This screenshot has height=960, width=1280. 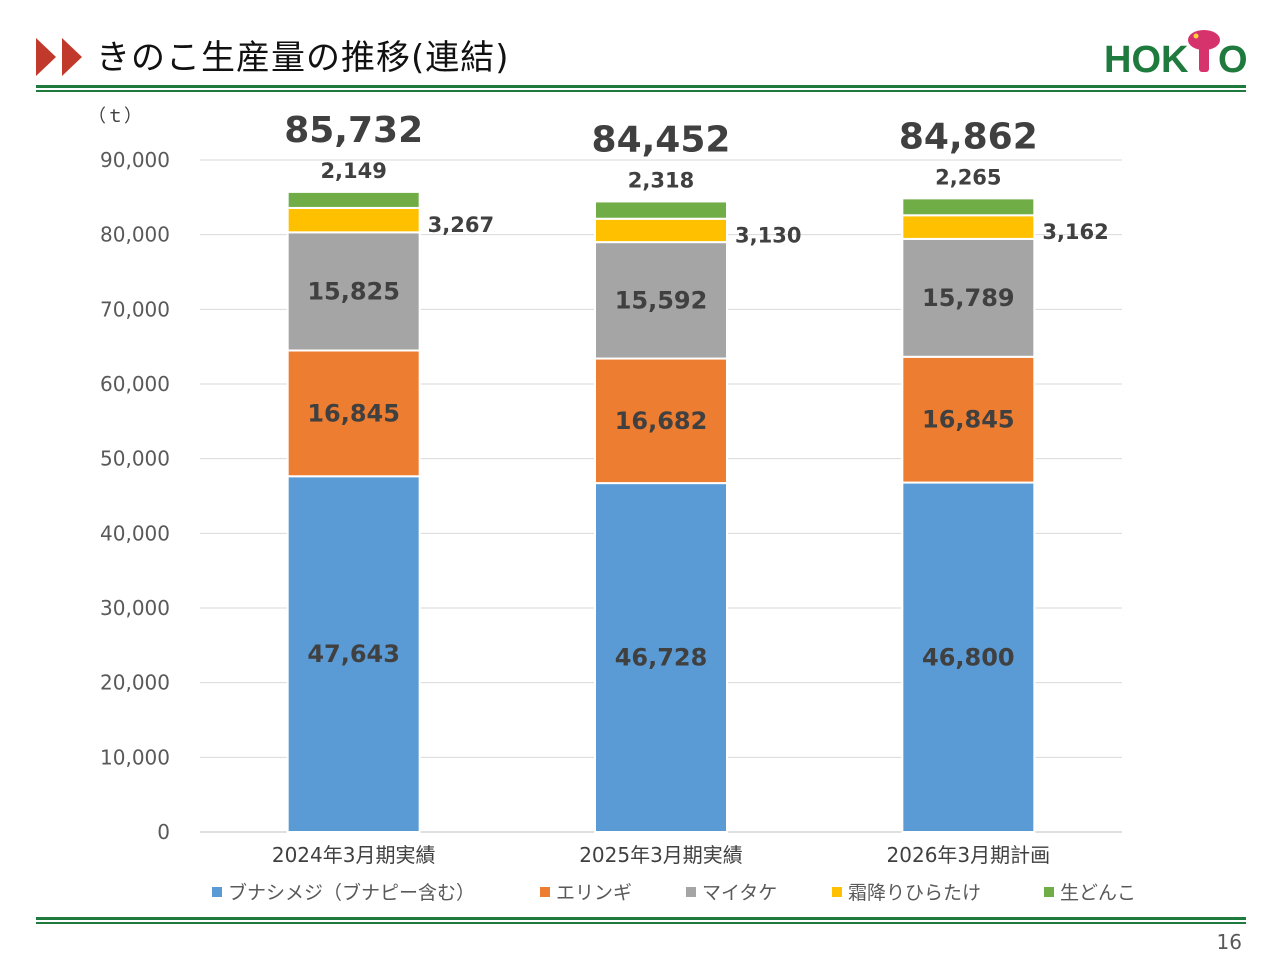 What do you see at coordinates (968, 177) in the screenshot?
I see `data-label: 2,265` at bounding box center [968, 177].